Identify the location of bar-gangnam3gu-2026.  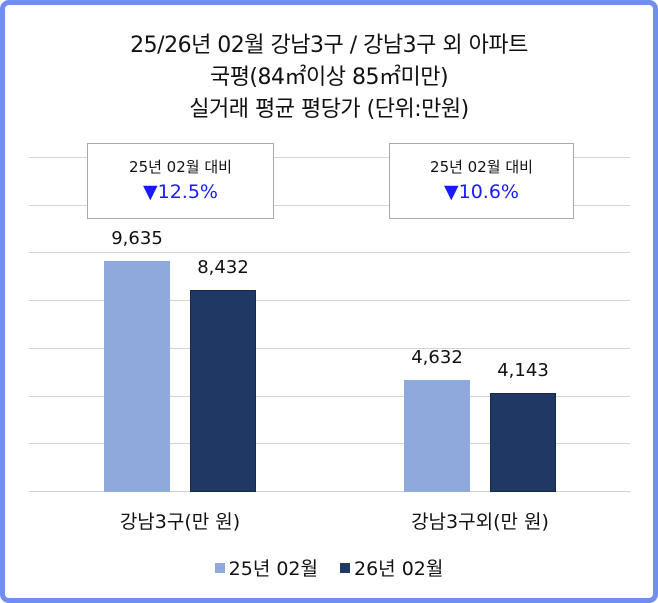
(223, 391).